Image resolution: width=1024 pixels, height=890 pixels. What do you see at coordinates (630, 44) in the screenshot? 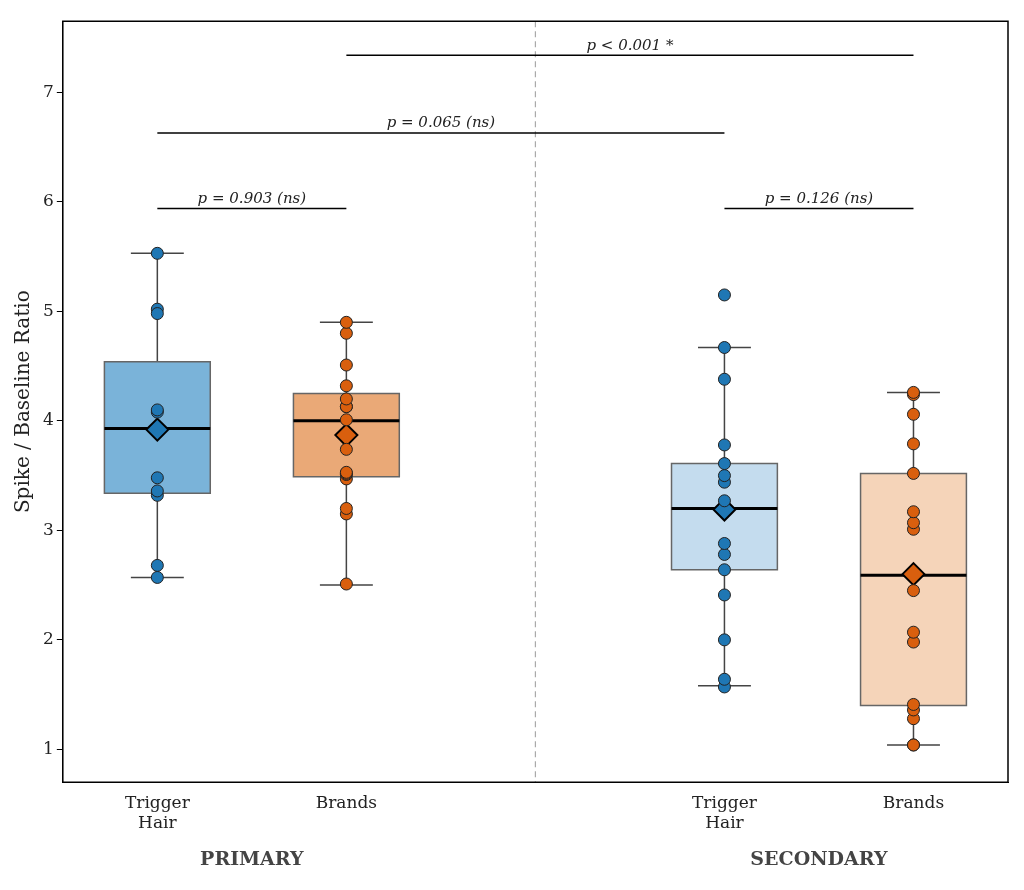
I see `series-label: p < 0.001 *` at bounding box center [630, 44].